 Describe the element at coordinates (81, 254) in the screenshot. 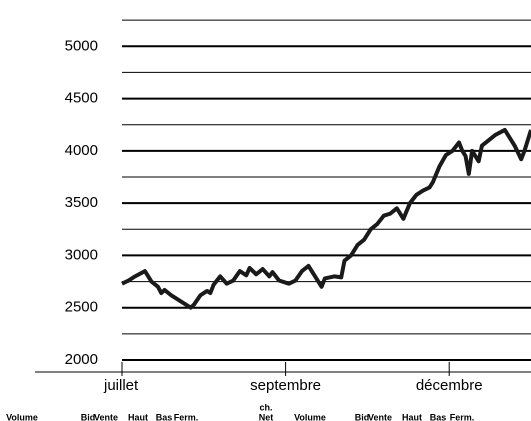

I see `y-tick-label: 3000` at that location.